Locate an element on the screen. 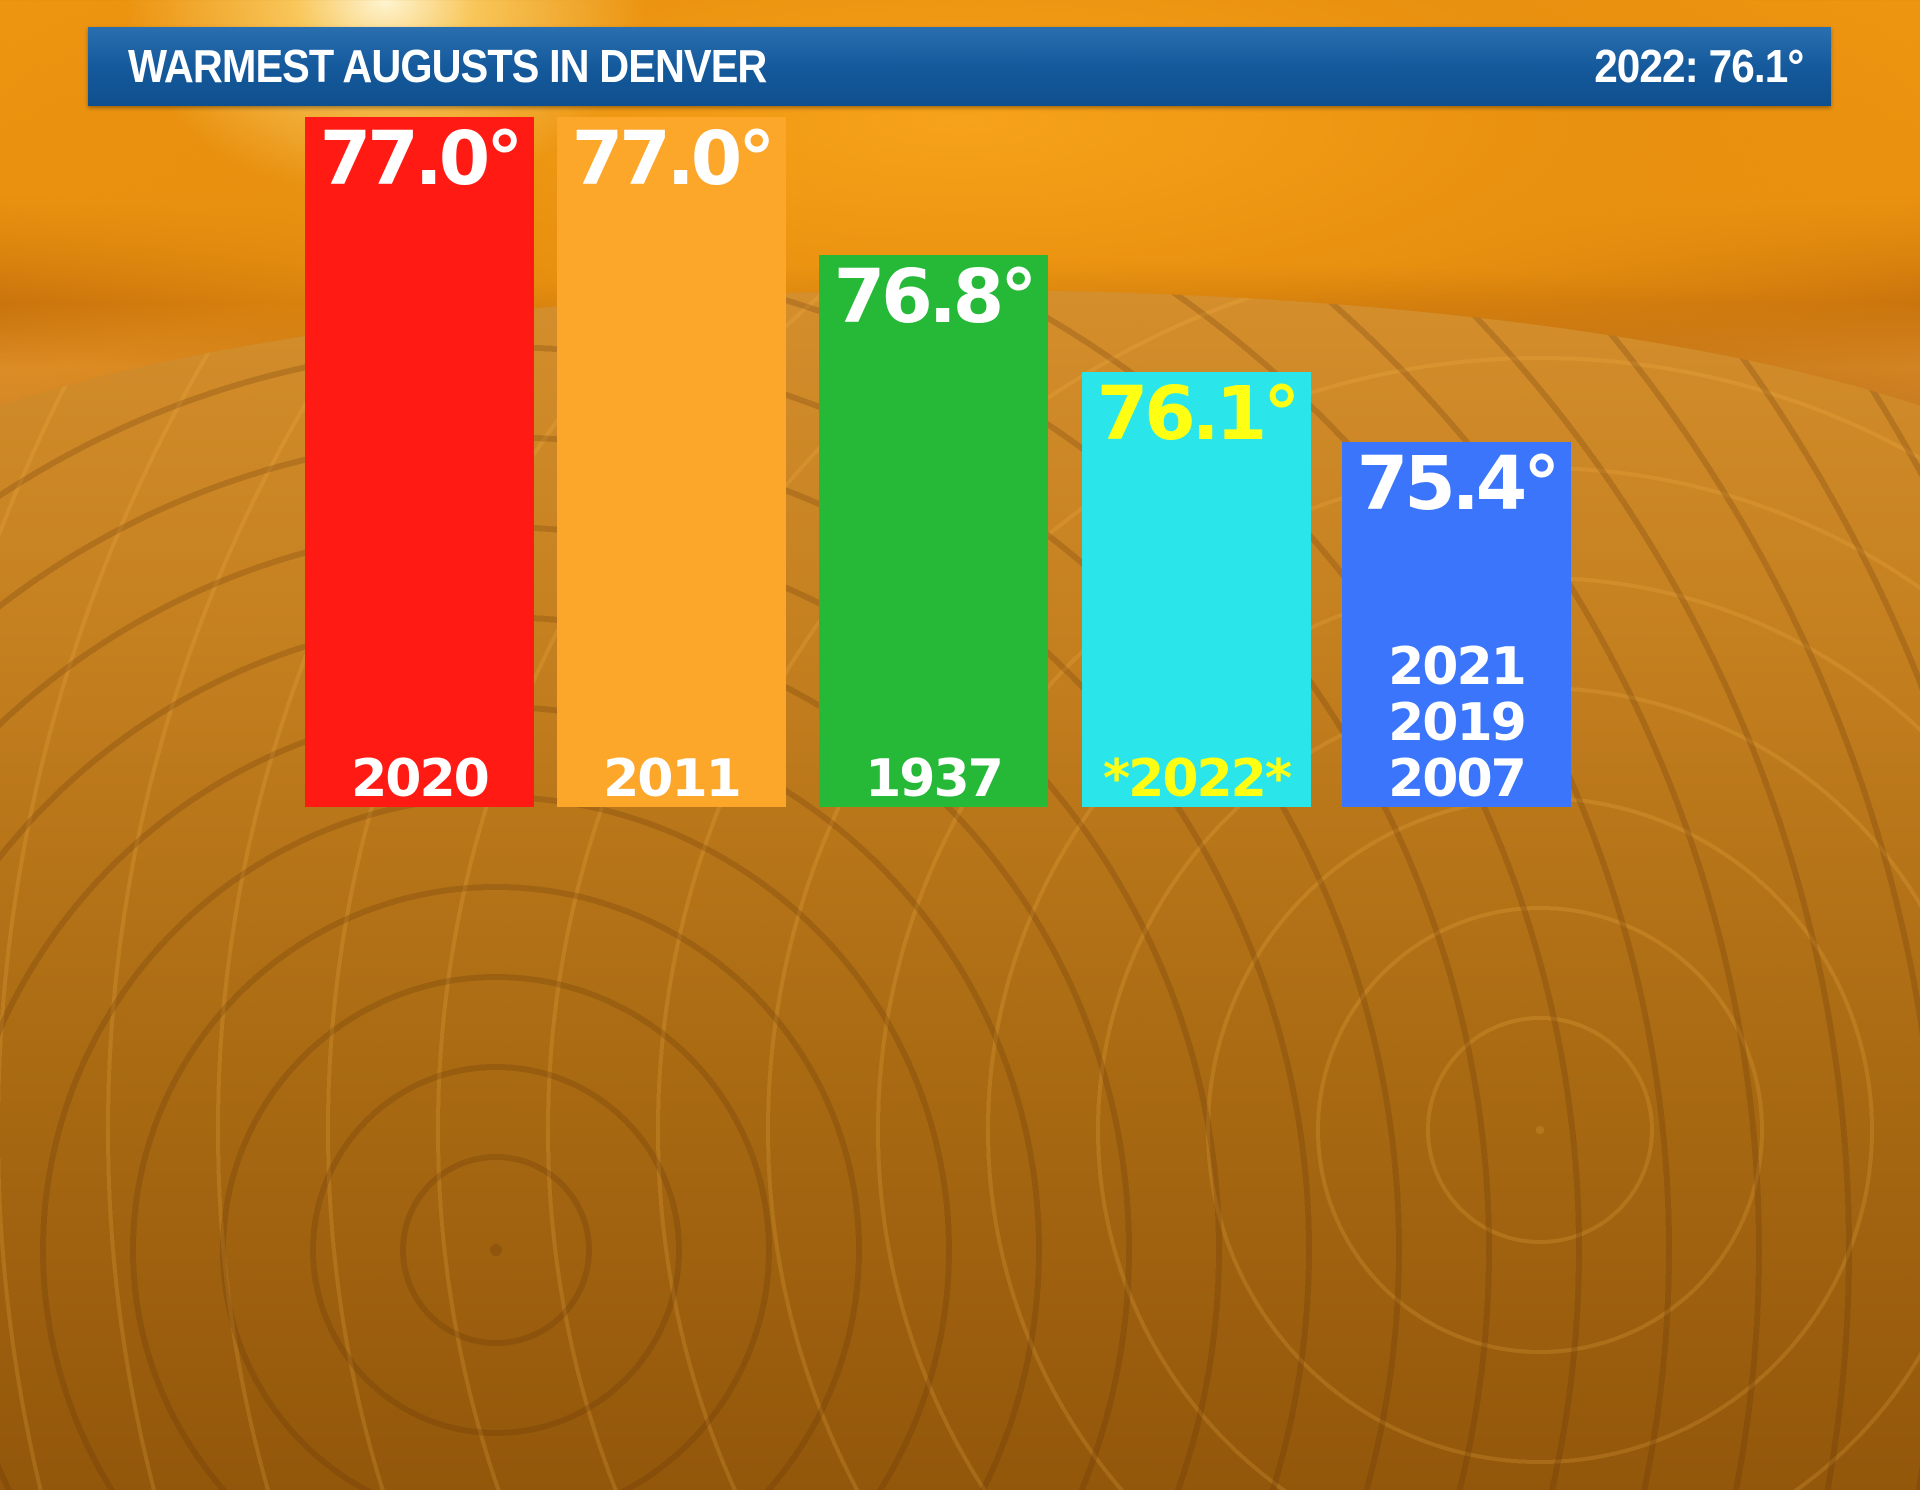 This screenshot has height=1490, width=1920. bar-year-labels: 2021 2019 2007 is located at coordinates (1456, 723).